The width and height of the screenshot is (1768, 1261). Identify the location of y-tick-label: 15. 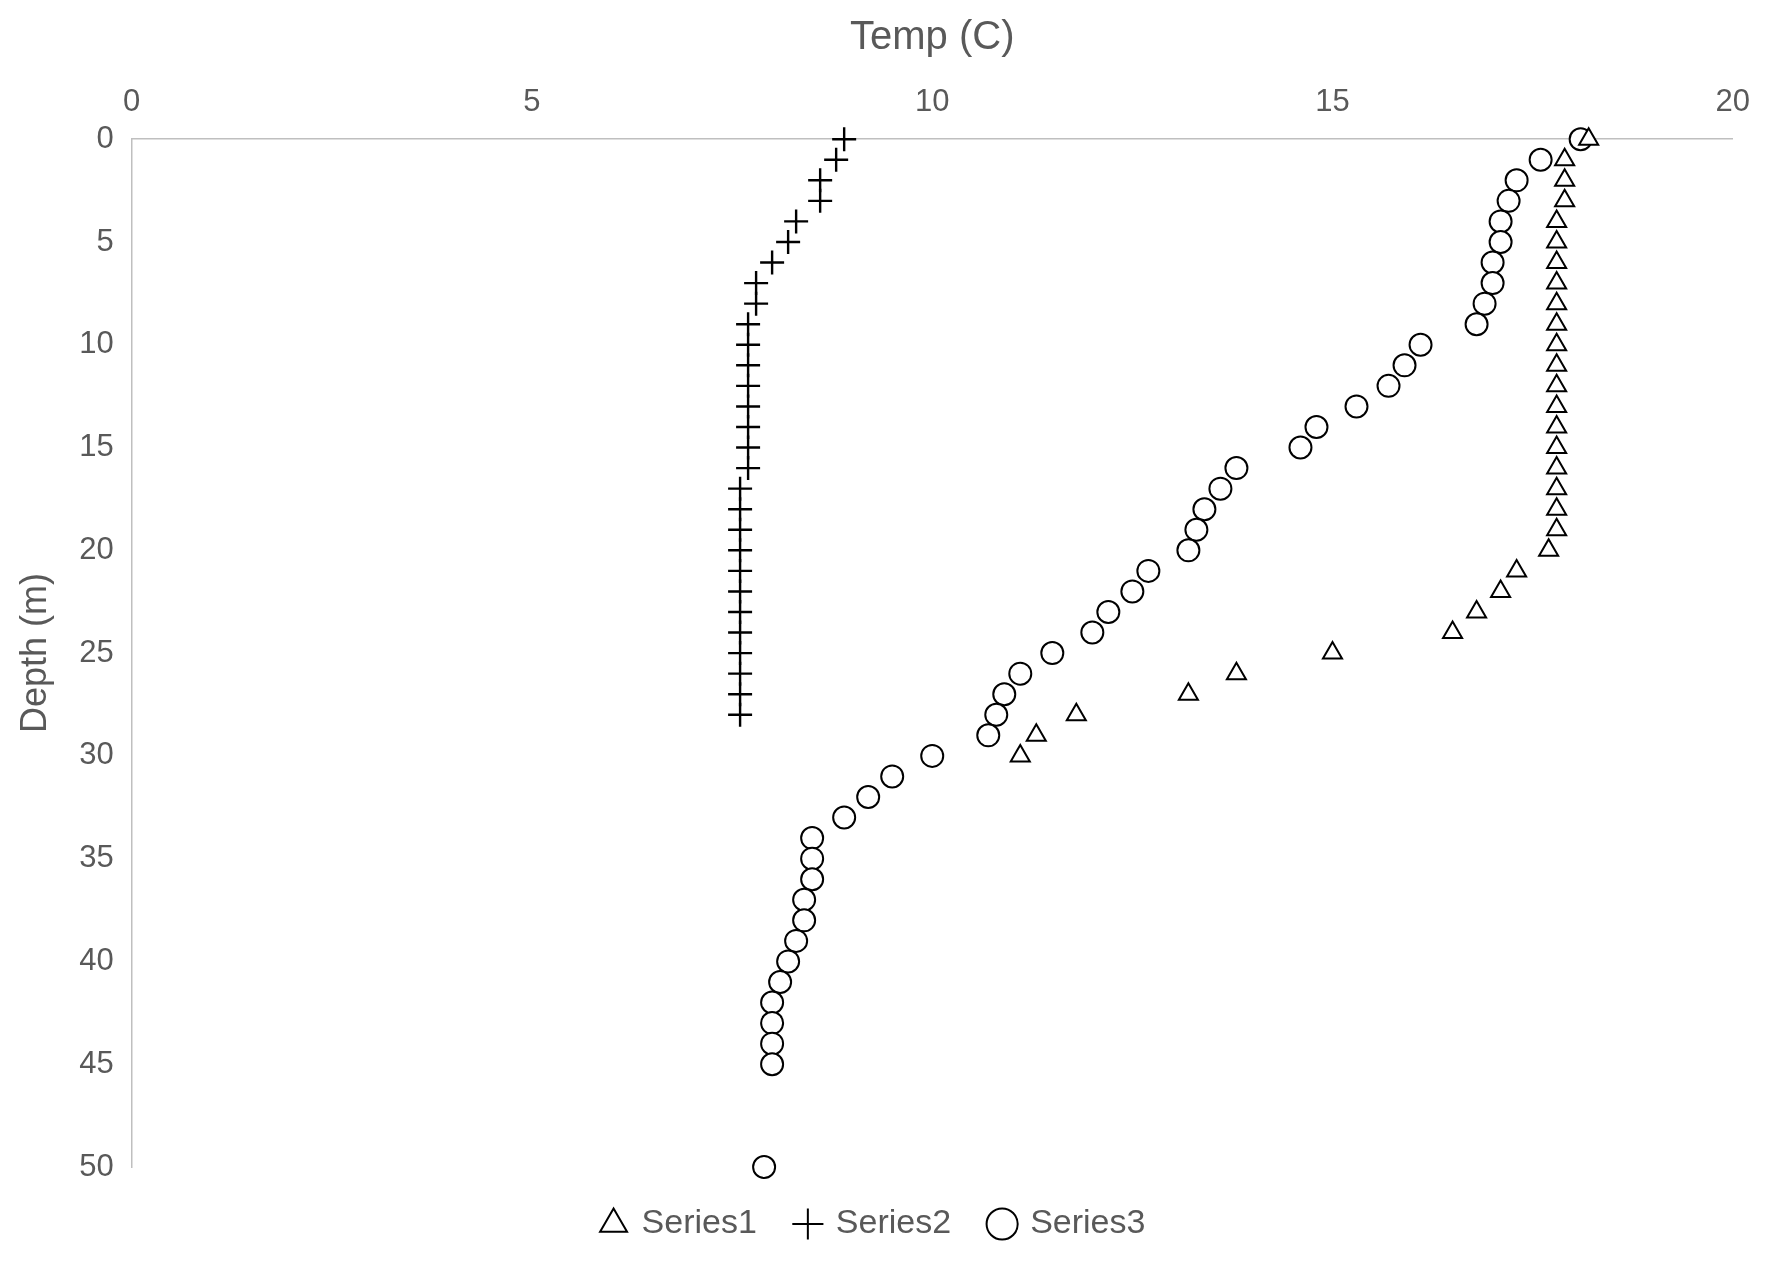
(96, 446).